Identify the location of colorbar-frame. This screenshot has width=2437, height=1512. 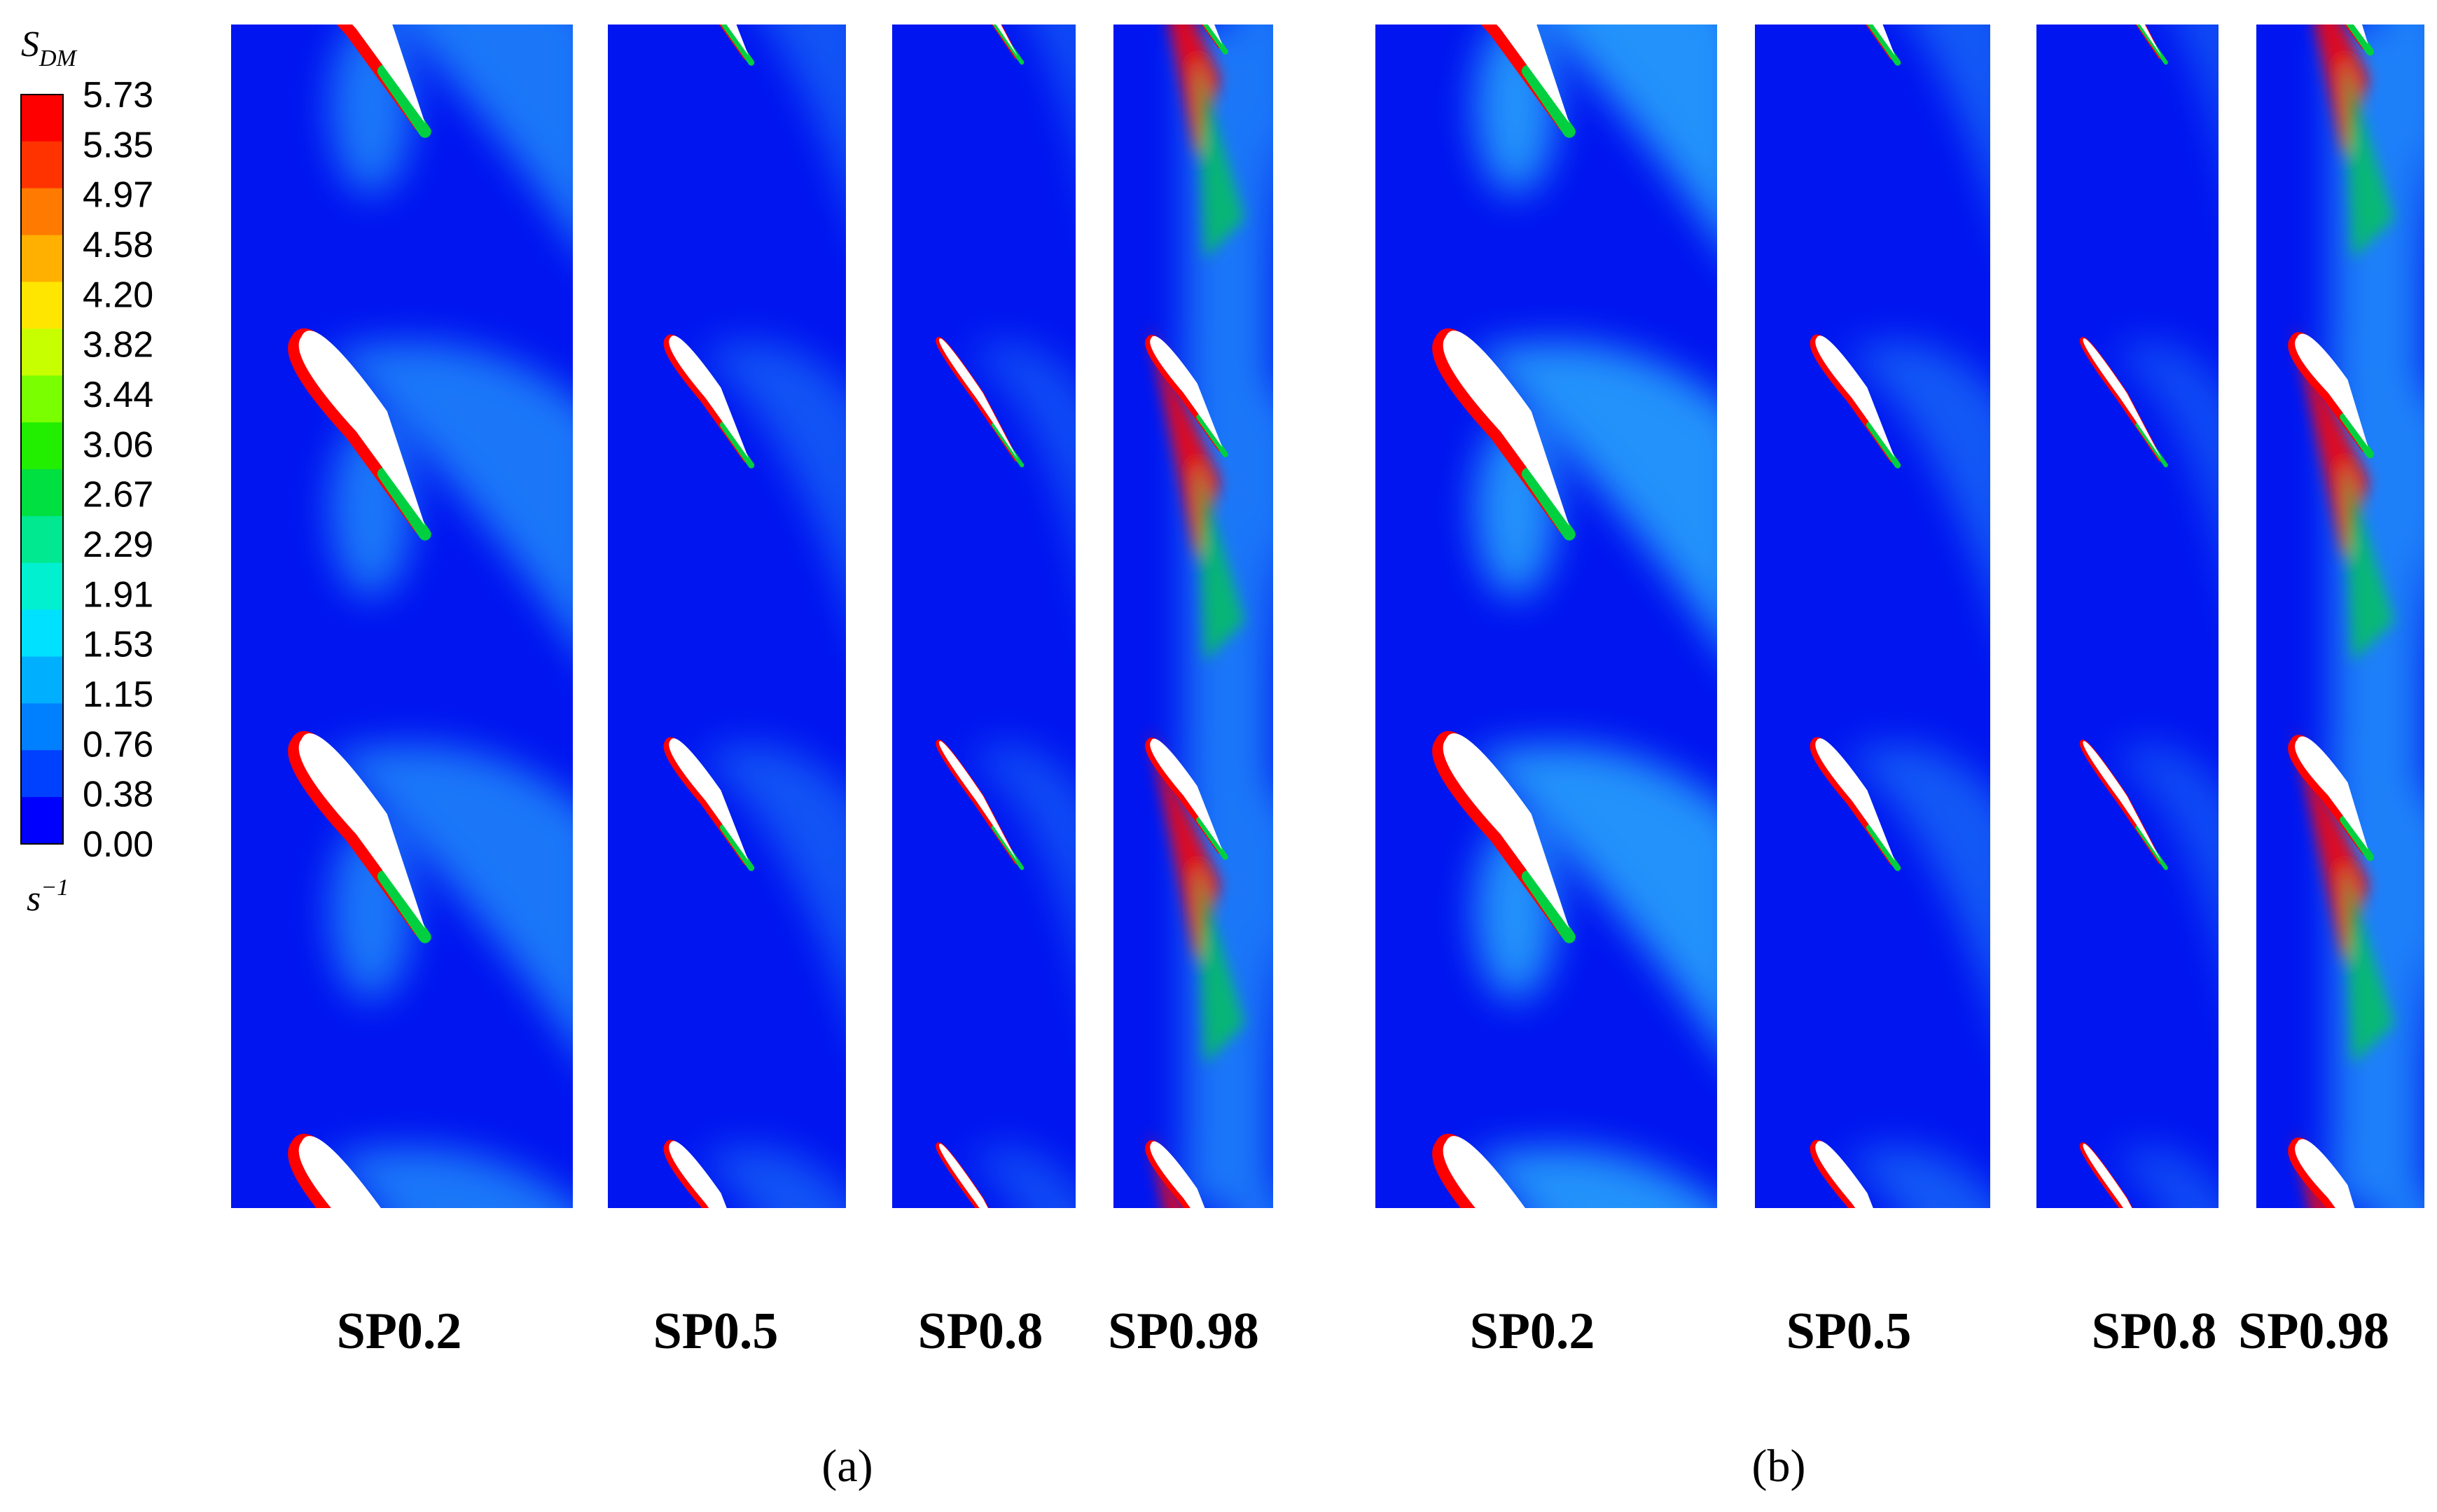
(42, 469).